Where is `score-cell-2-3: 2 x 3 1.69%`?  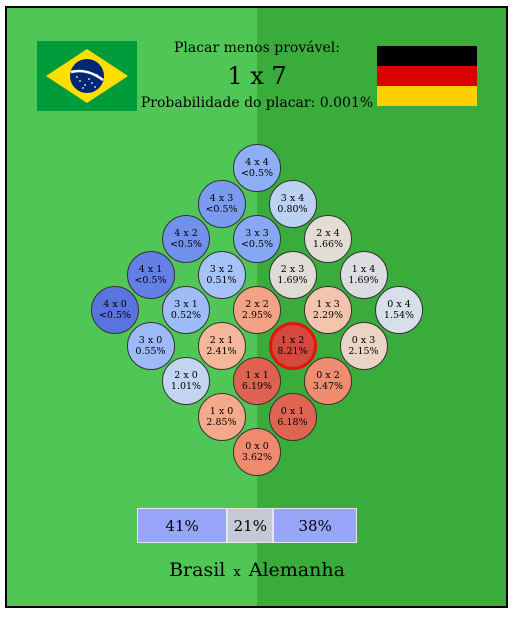
score-cell-2-3: 2 x 3 1.69% is located at coordinates (292, 274).